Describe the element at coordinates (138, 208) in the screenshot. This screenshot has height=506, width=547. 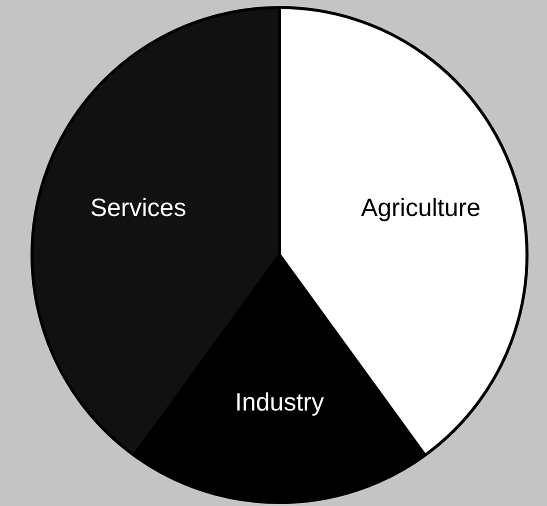
I see `slice-label: Services` at that location.